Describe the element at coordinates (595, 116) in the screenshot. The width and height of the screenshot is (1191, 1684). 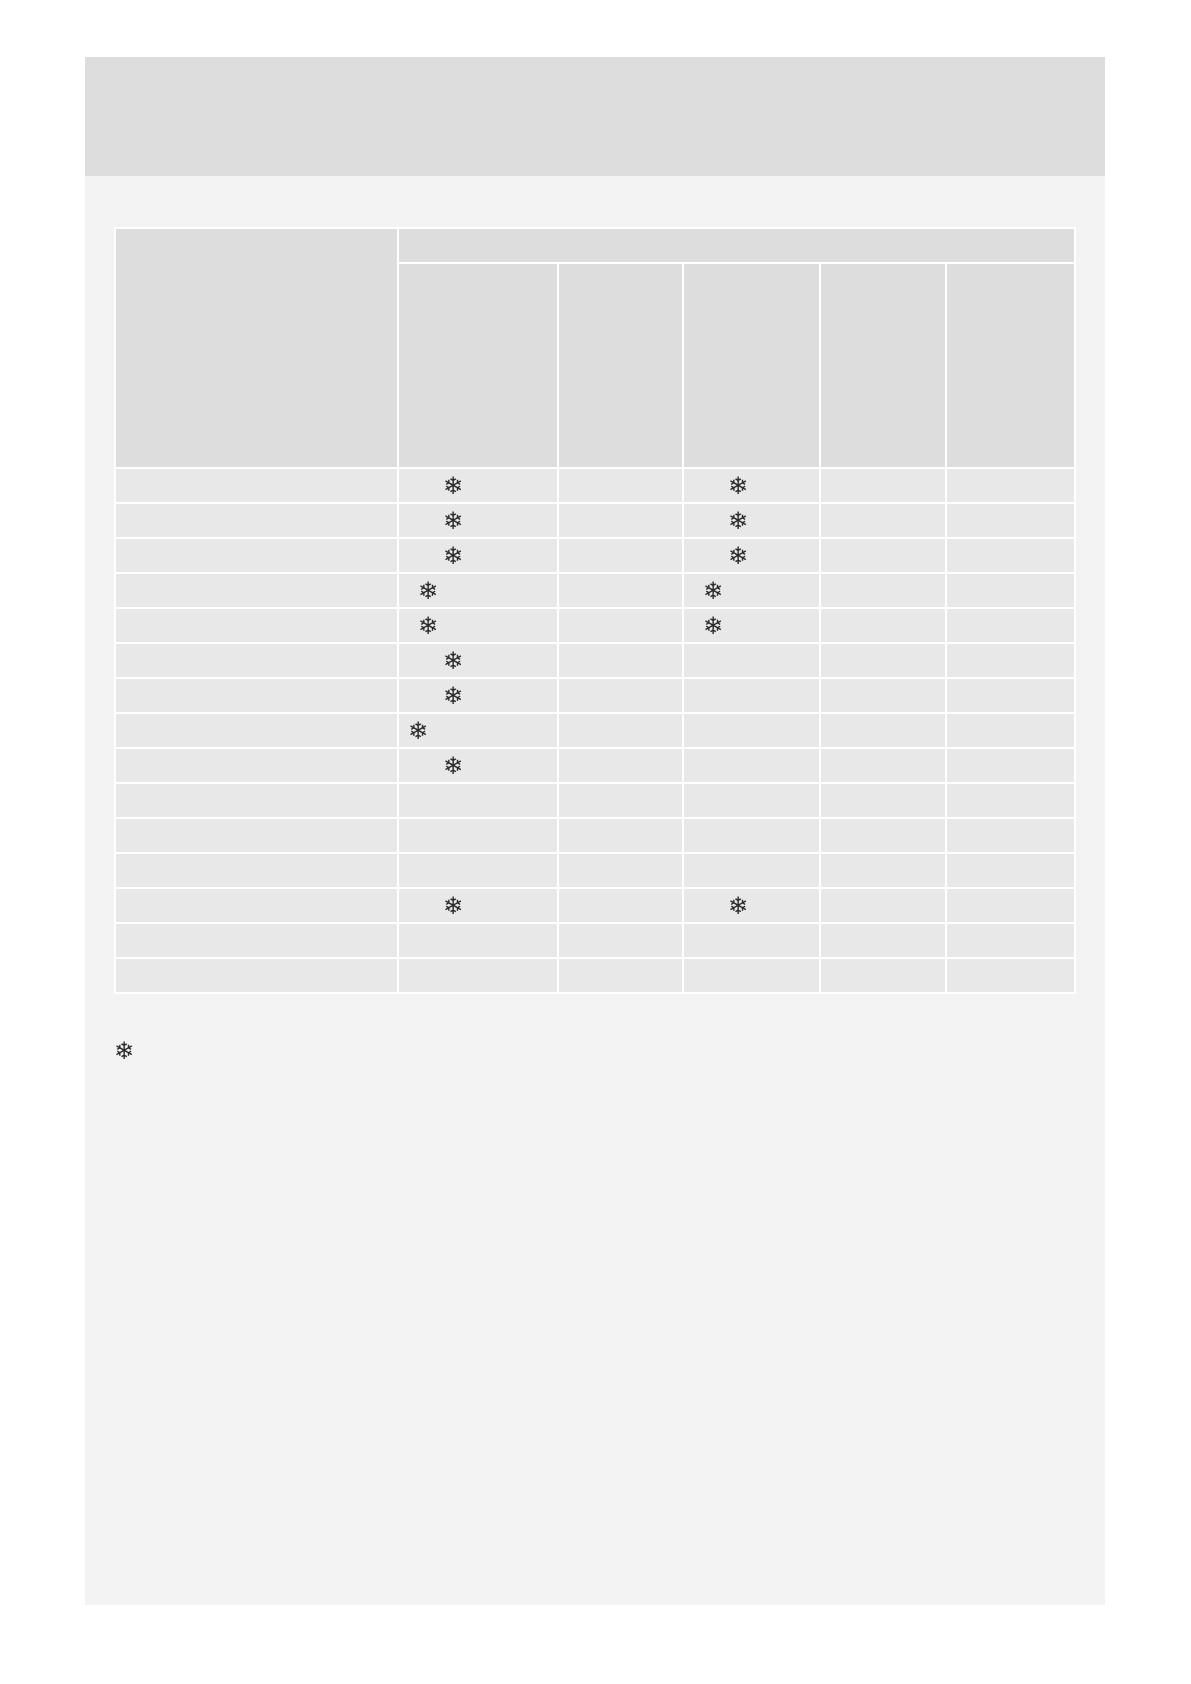
I see `header-band` at that location.